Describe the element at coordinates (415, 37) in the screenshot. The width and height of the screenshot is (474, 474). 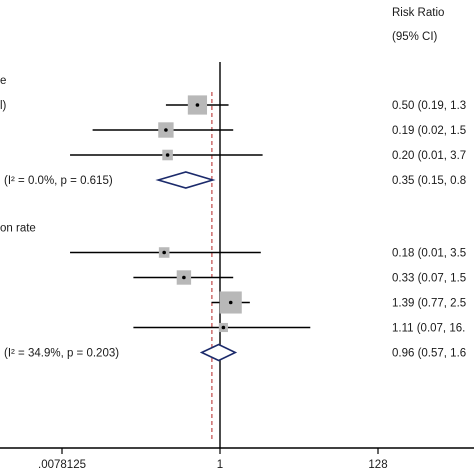
I see `column-header-ci: (95% CI)` at that location.